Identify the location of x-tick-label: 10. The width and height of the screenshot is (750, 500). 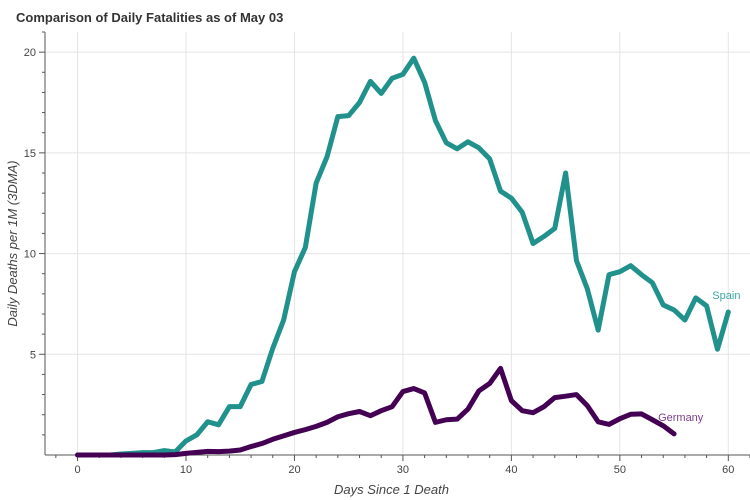
(186, 470).